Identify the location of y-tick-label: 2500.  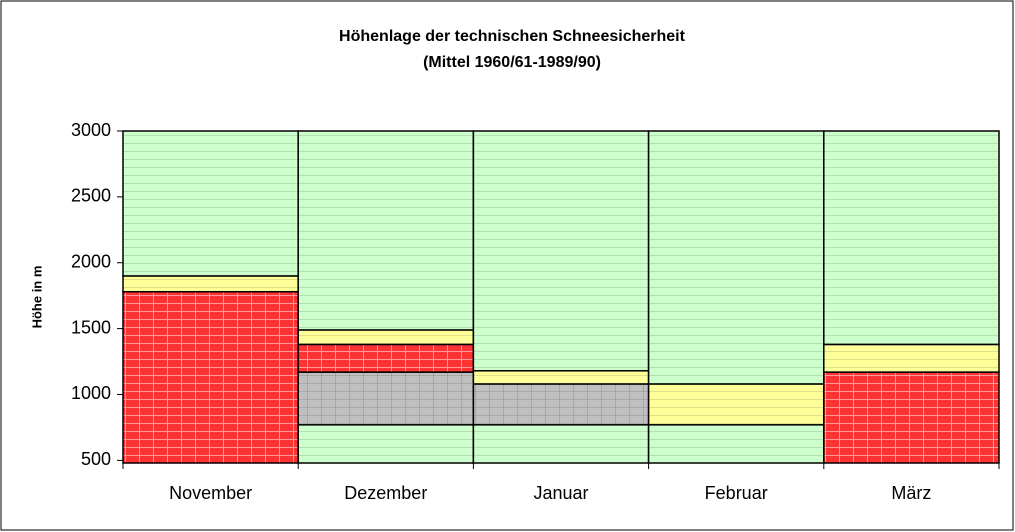
(91, 196).